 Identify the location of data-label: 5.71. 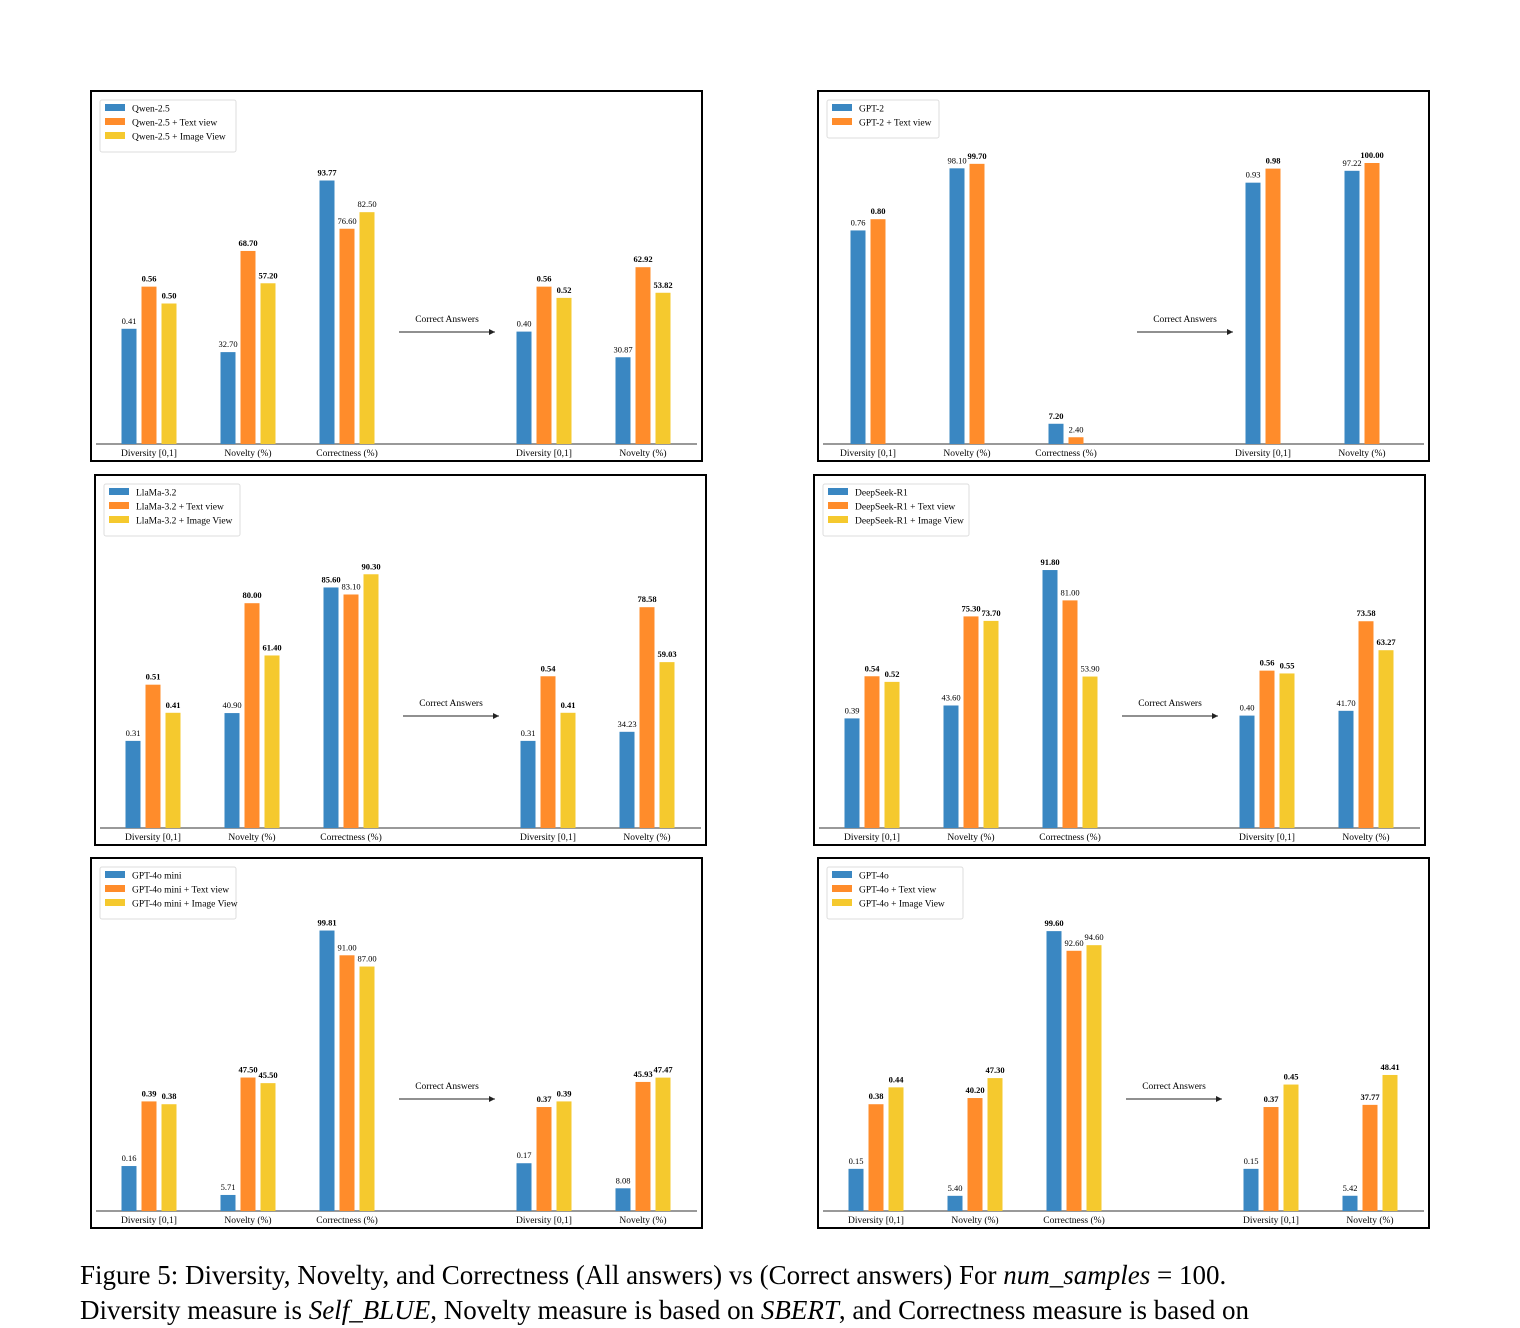
(228, 1187).